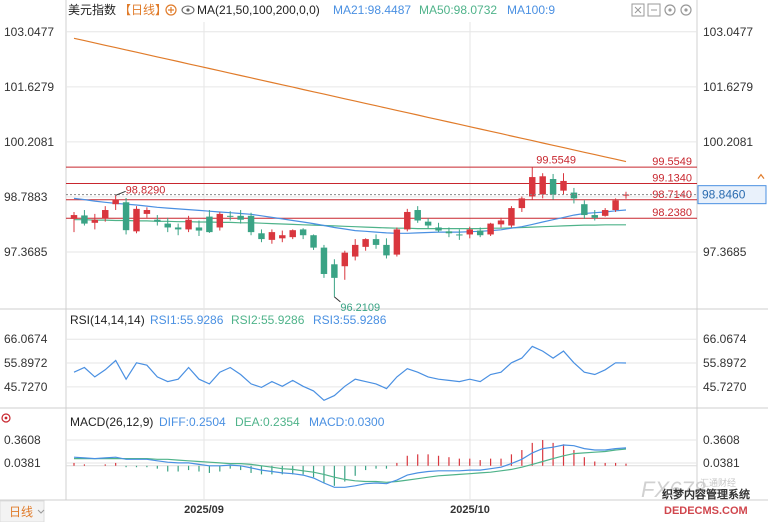 The image size is (768, 522). I want to click on rsi-title: RSI(14,14,14), so click(107, 320).